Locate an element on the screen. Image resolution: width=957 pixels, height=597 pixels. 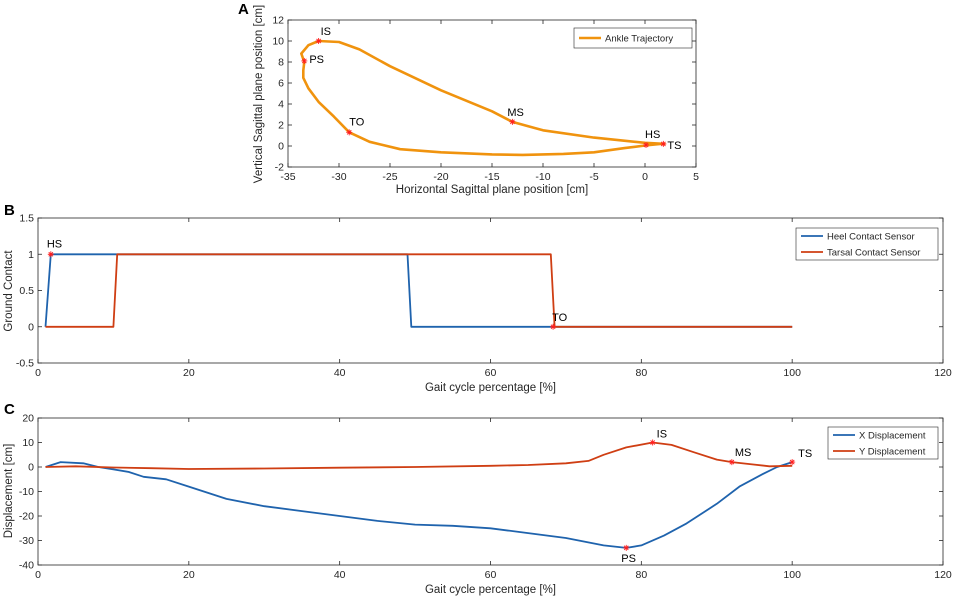
legend-entry: X Displacement is located at coordinates (892, 436).